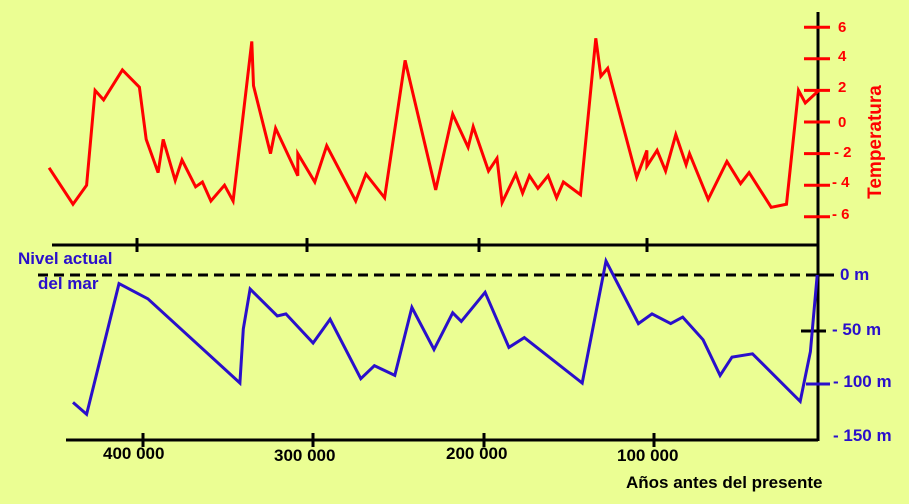  I want to click on sea-level-tick-label: - 100 m, so click(862, 381).